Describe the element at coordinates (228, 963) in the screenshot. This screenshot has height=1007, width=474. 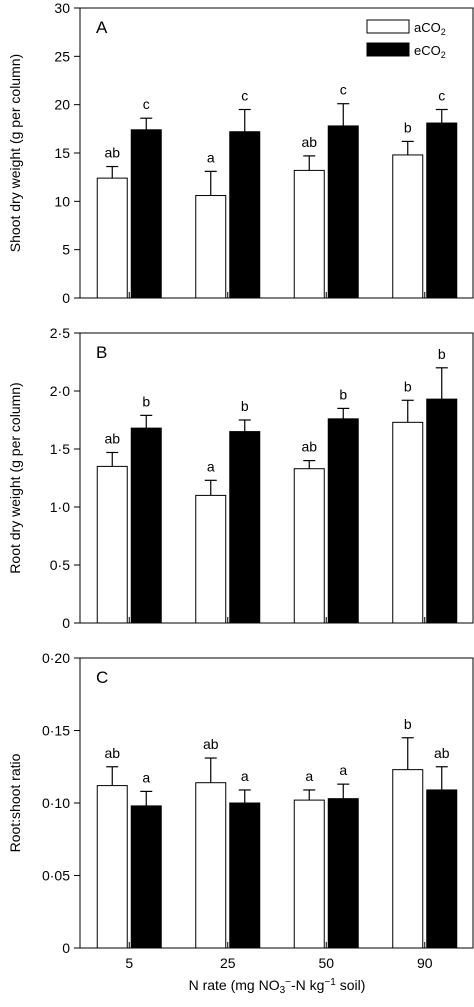
I see `x-tick-label: 25` at that location.